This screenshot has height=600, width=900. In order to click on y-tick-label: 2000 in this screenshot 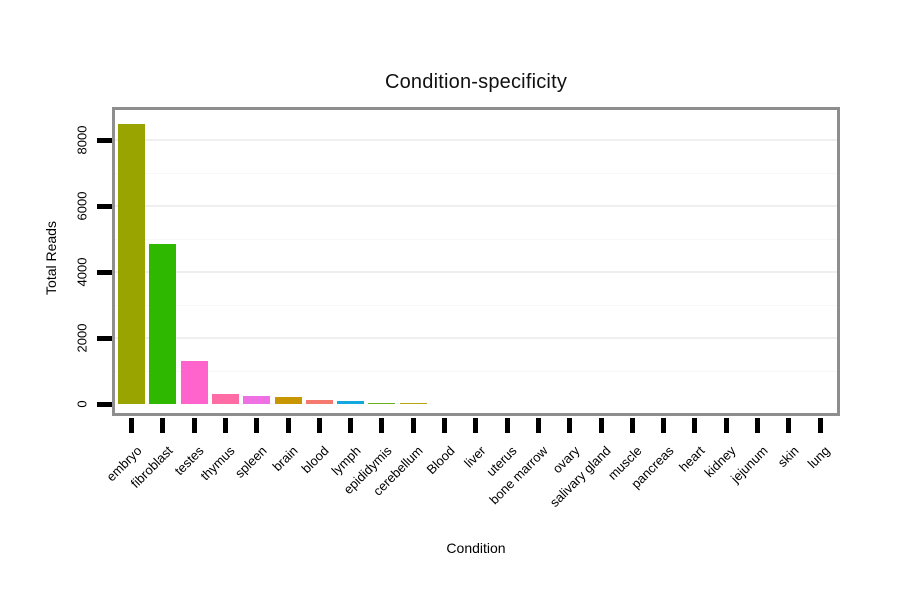, I will do `click(82, 338)`.